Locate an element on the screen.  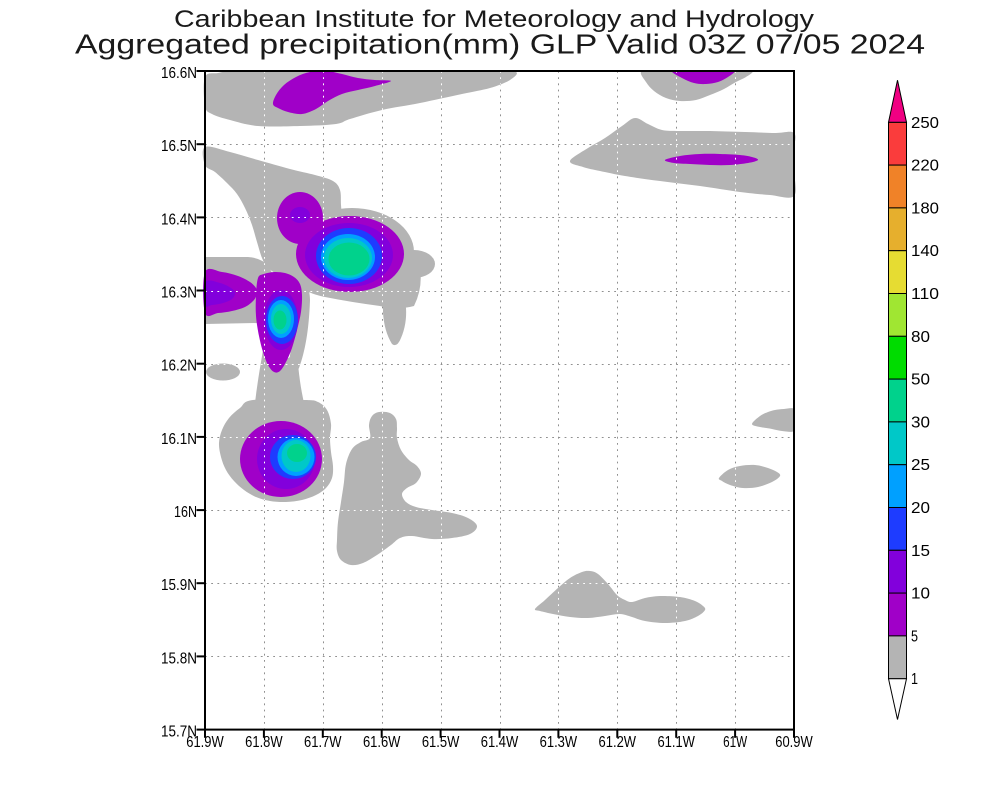
svg-text: 10 is located at coordinates (920, 594).